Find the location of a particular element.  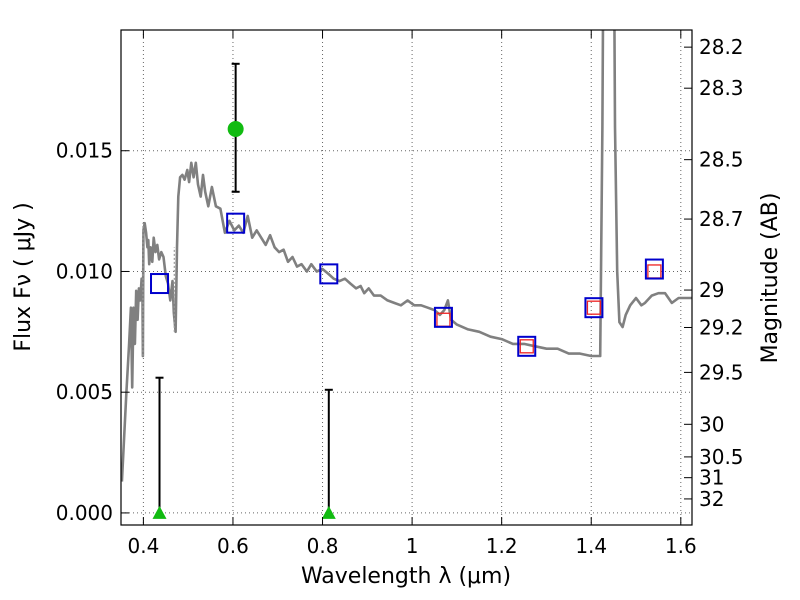

mag-tick-label: 29.5 is located at coordinates (721, 372).